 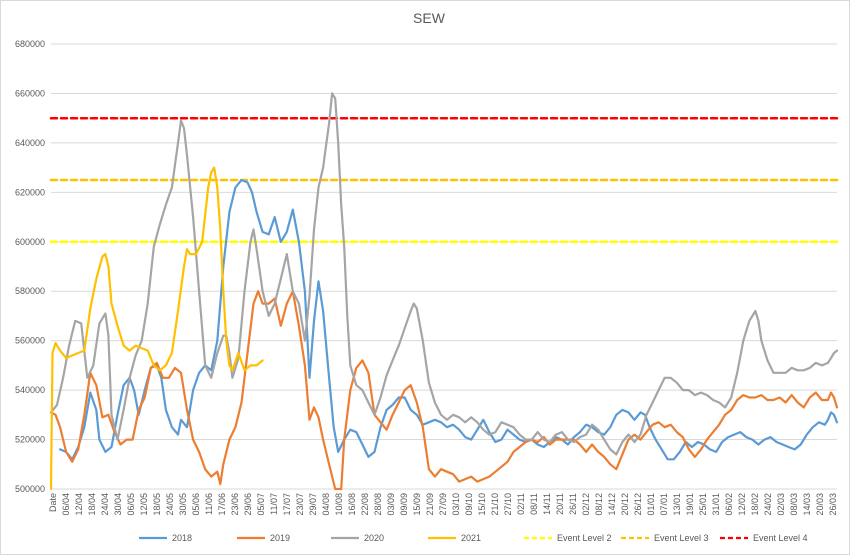 What do you see at coordinates (742, 504) in the screenshot?
I see `x-tick-label: 12/02` at bounding box center [742, 504].